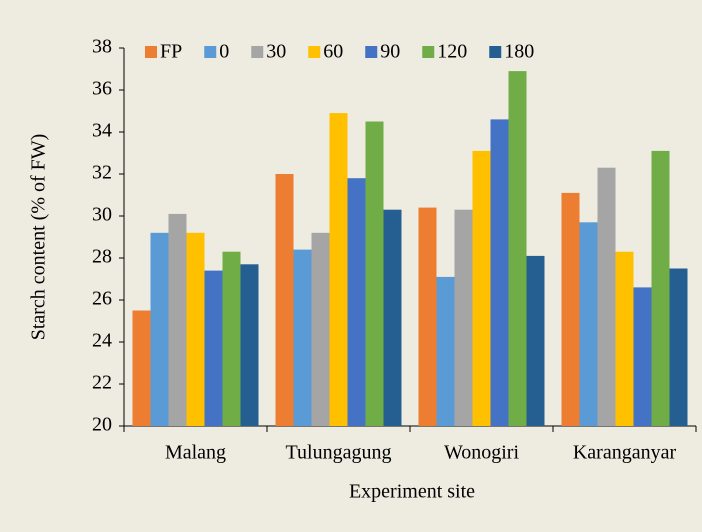  I want to click on y-tick-label: 36, so click(102, 89).